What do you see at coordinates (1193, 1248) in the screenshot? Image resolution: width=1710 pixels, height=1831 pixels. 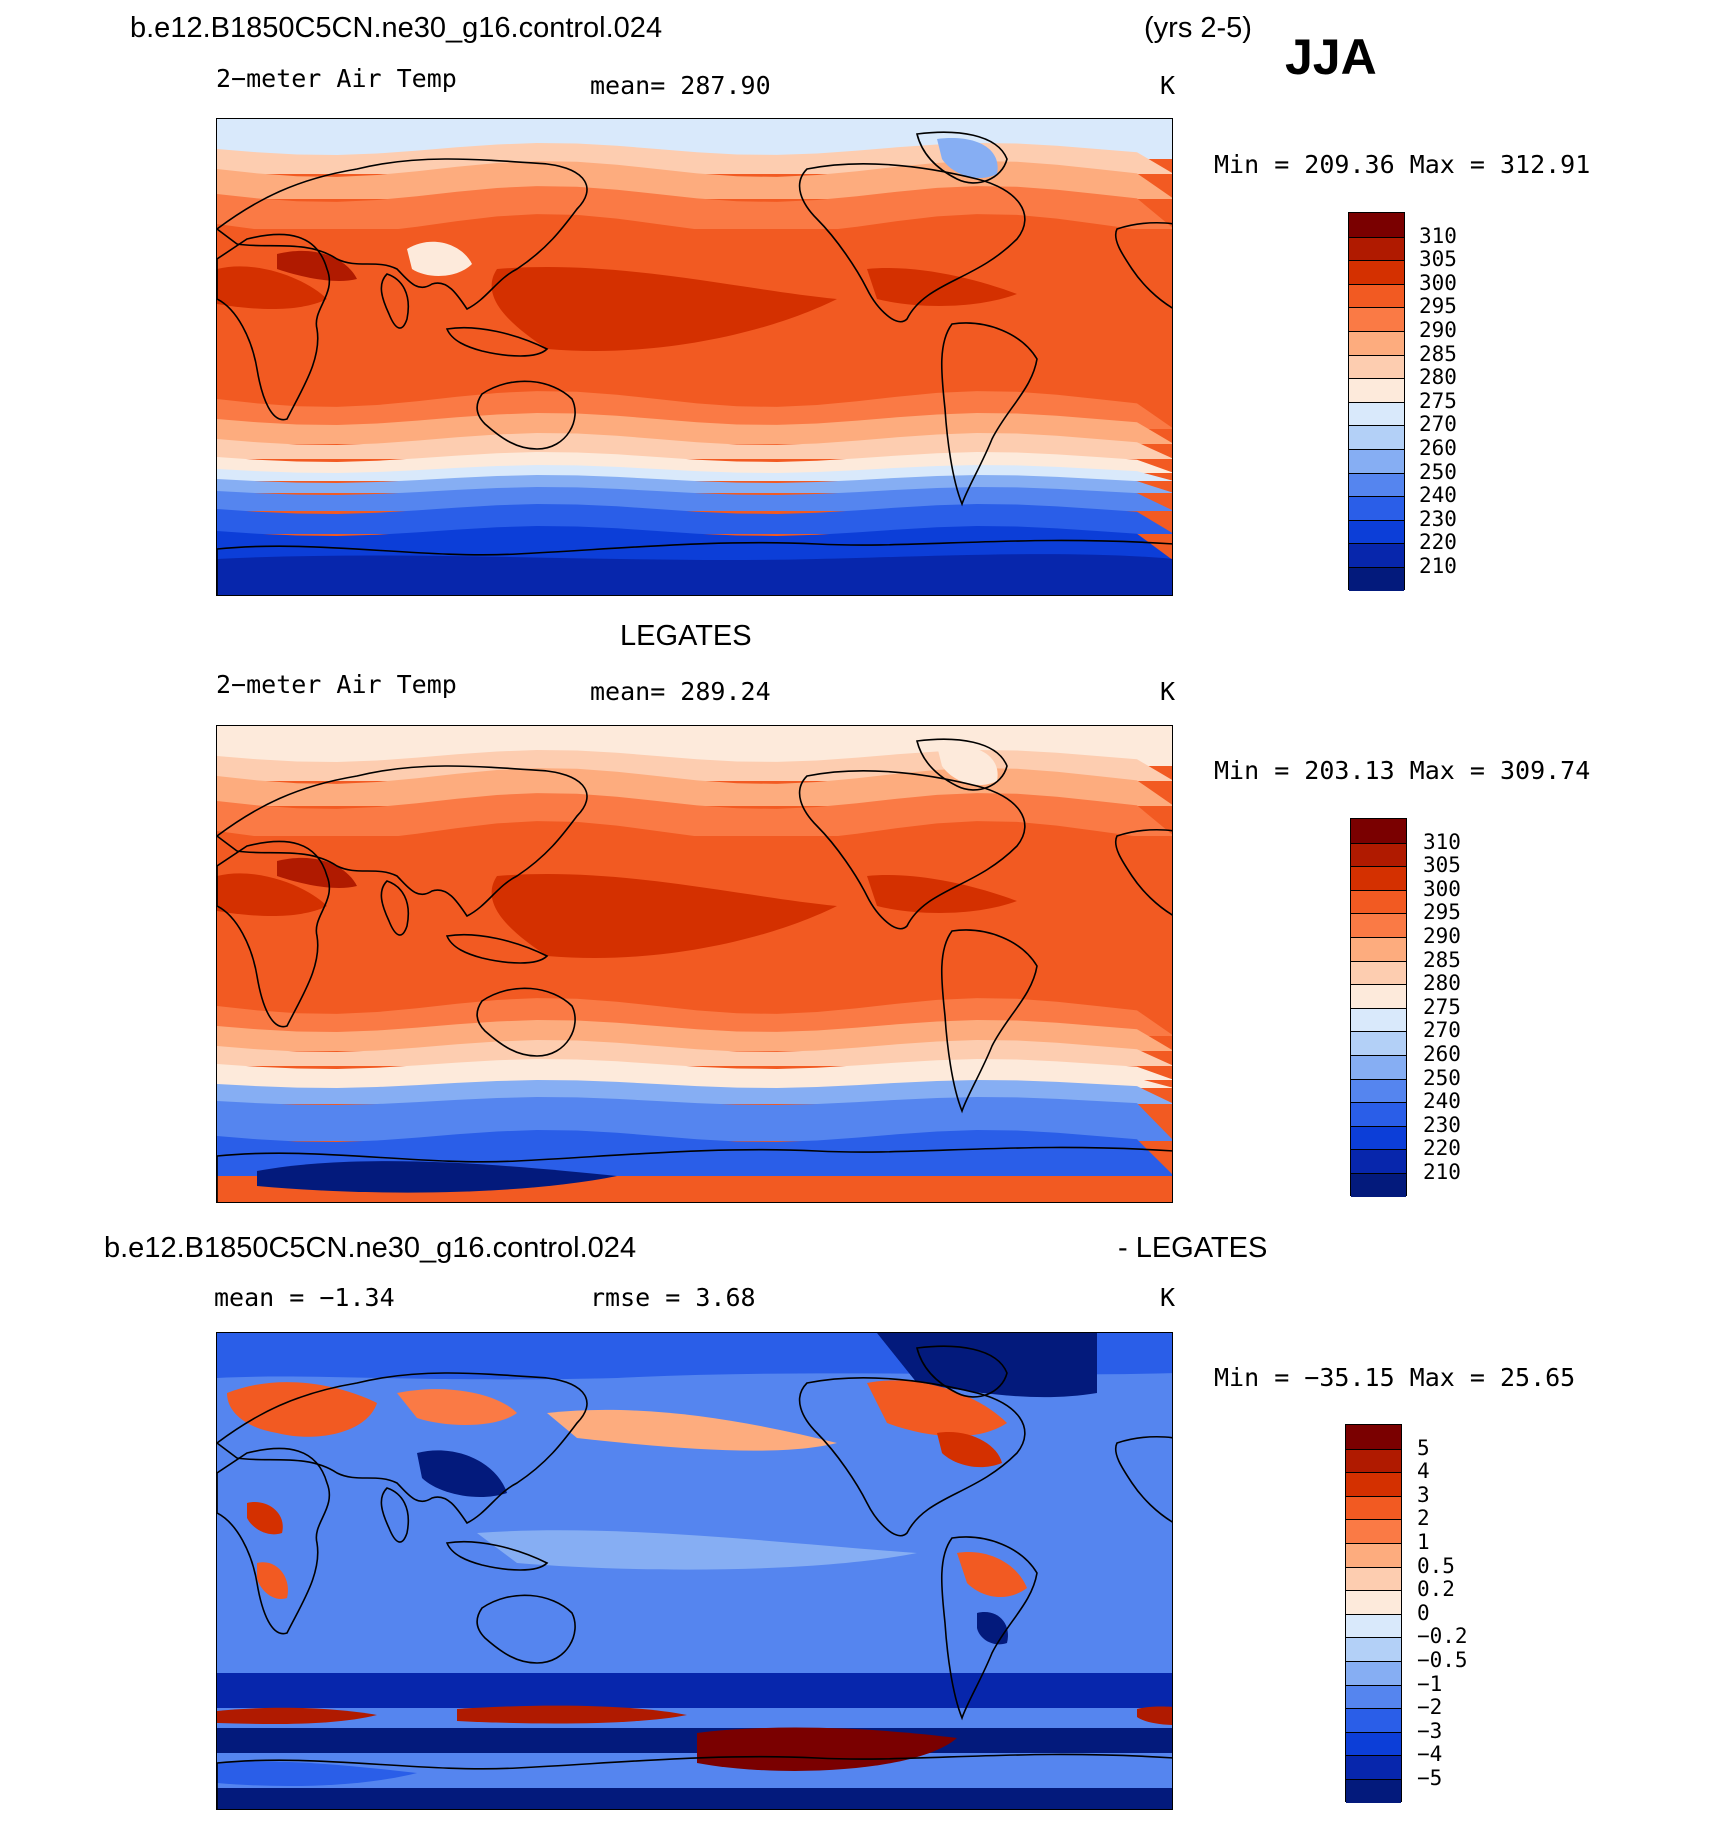 I see `panel3-title-right: - LEGATES` at bounding box center [1193, 1248].